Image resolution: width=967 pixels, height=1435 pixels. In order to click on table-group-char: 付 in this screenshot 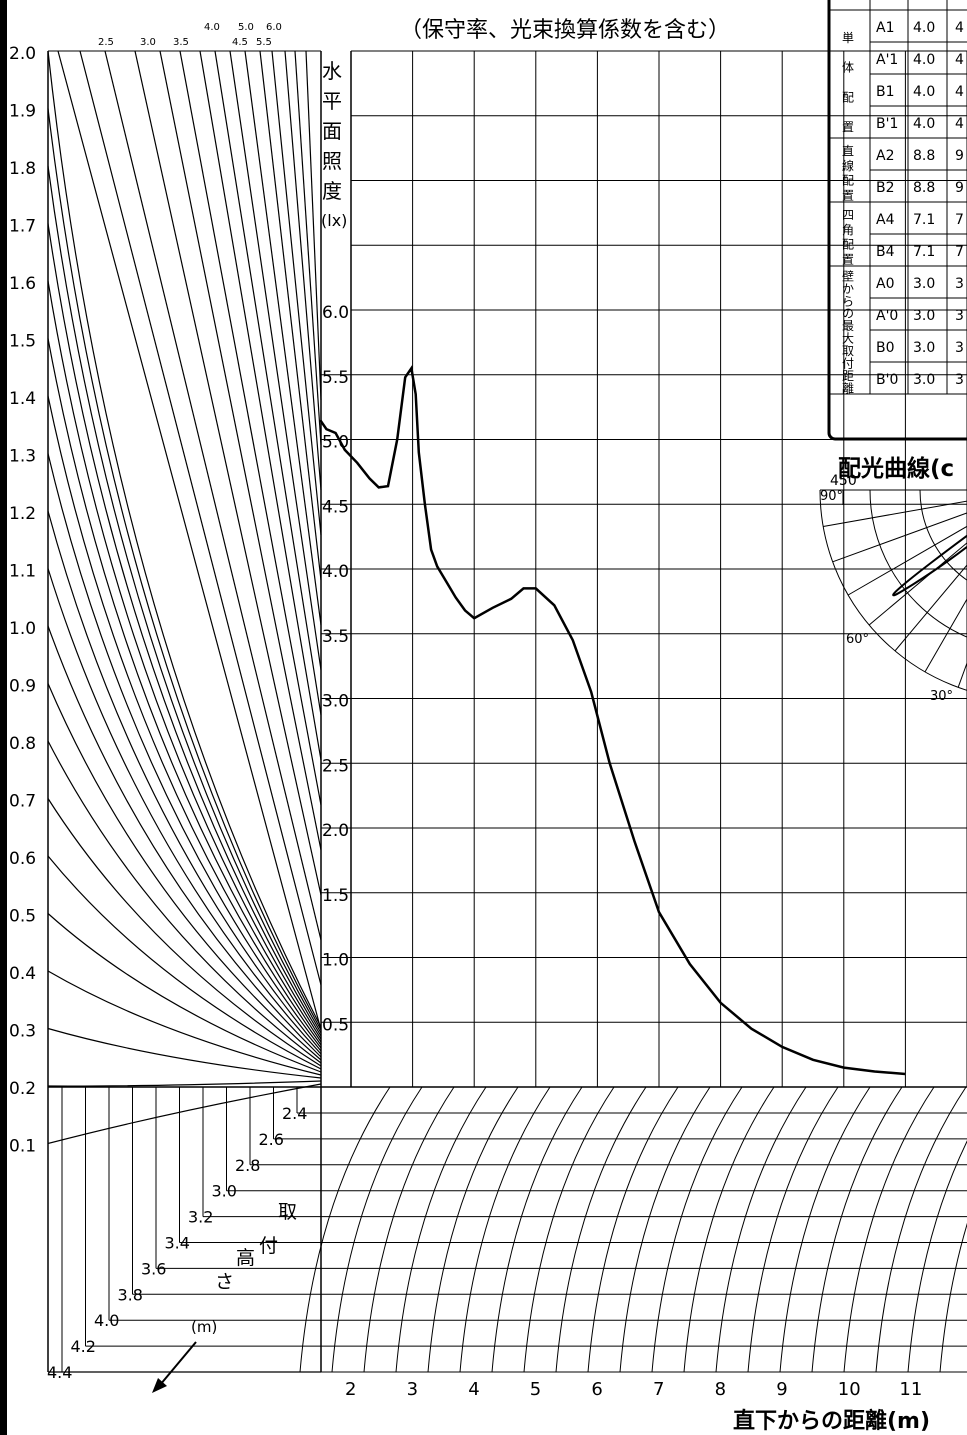, I will do `click(848, 363)`.